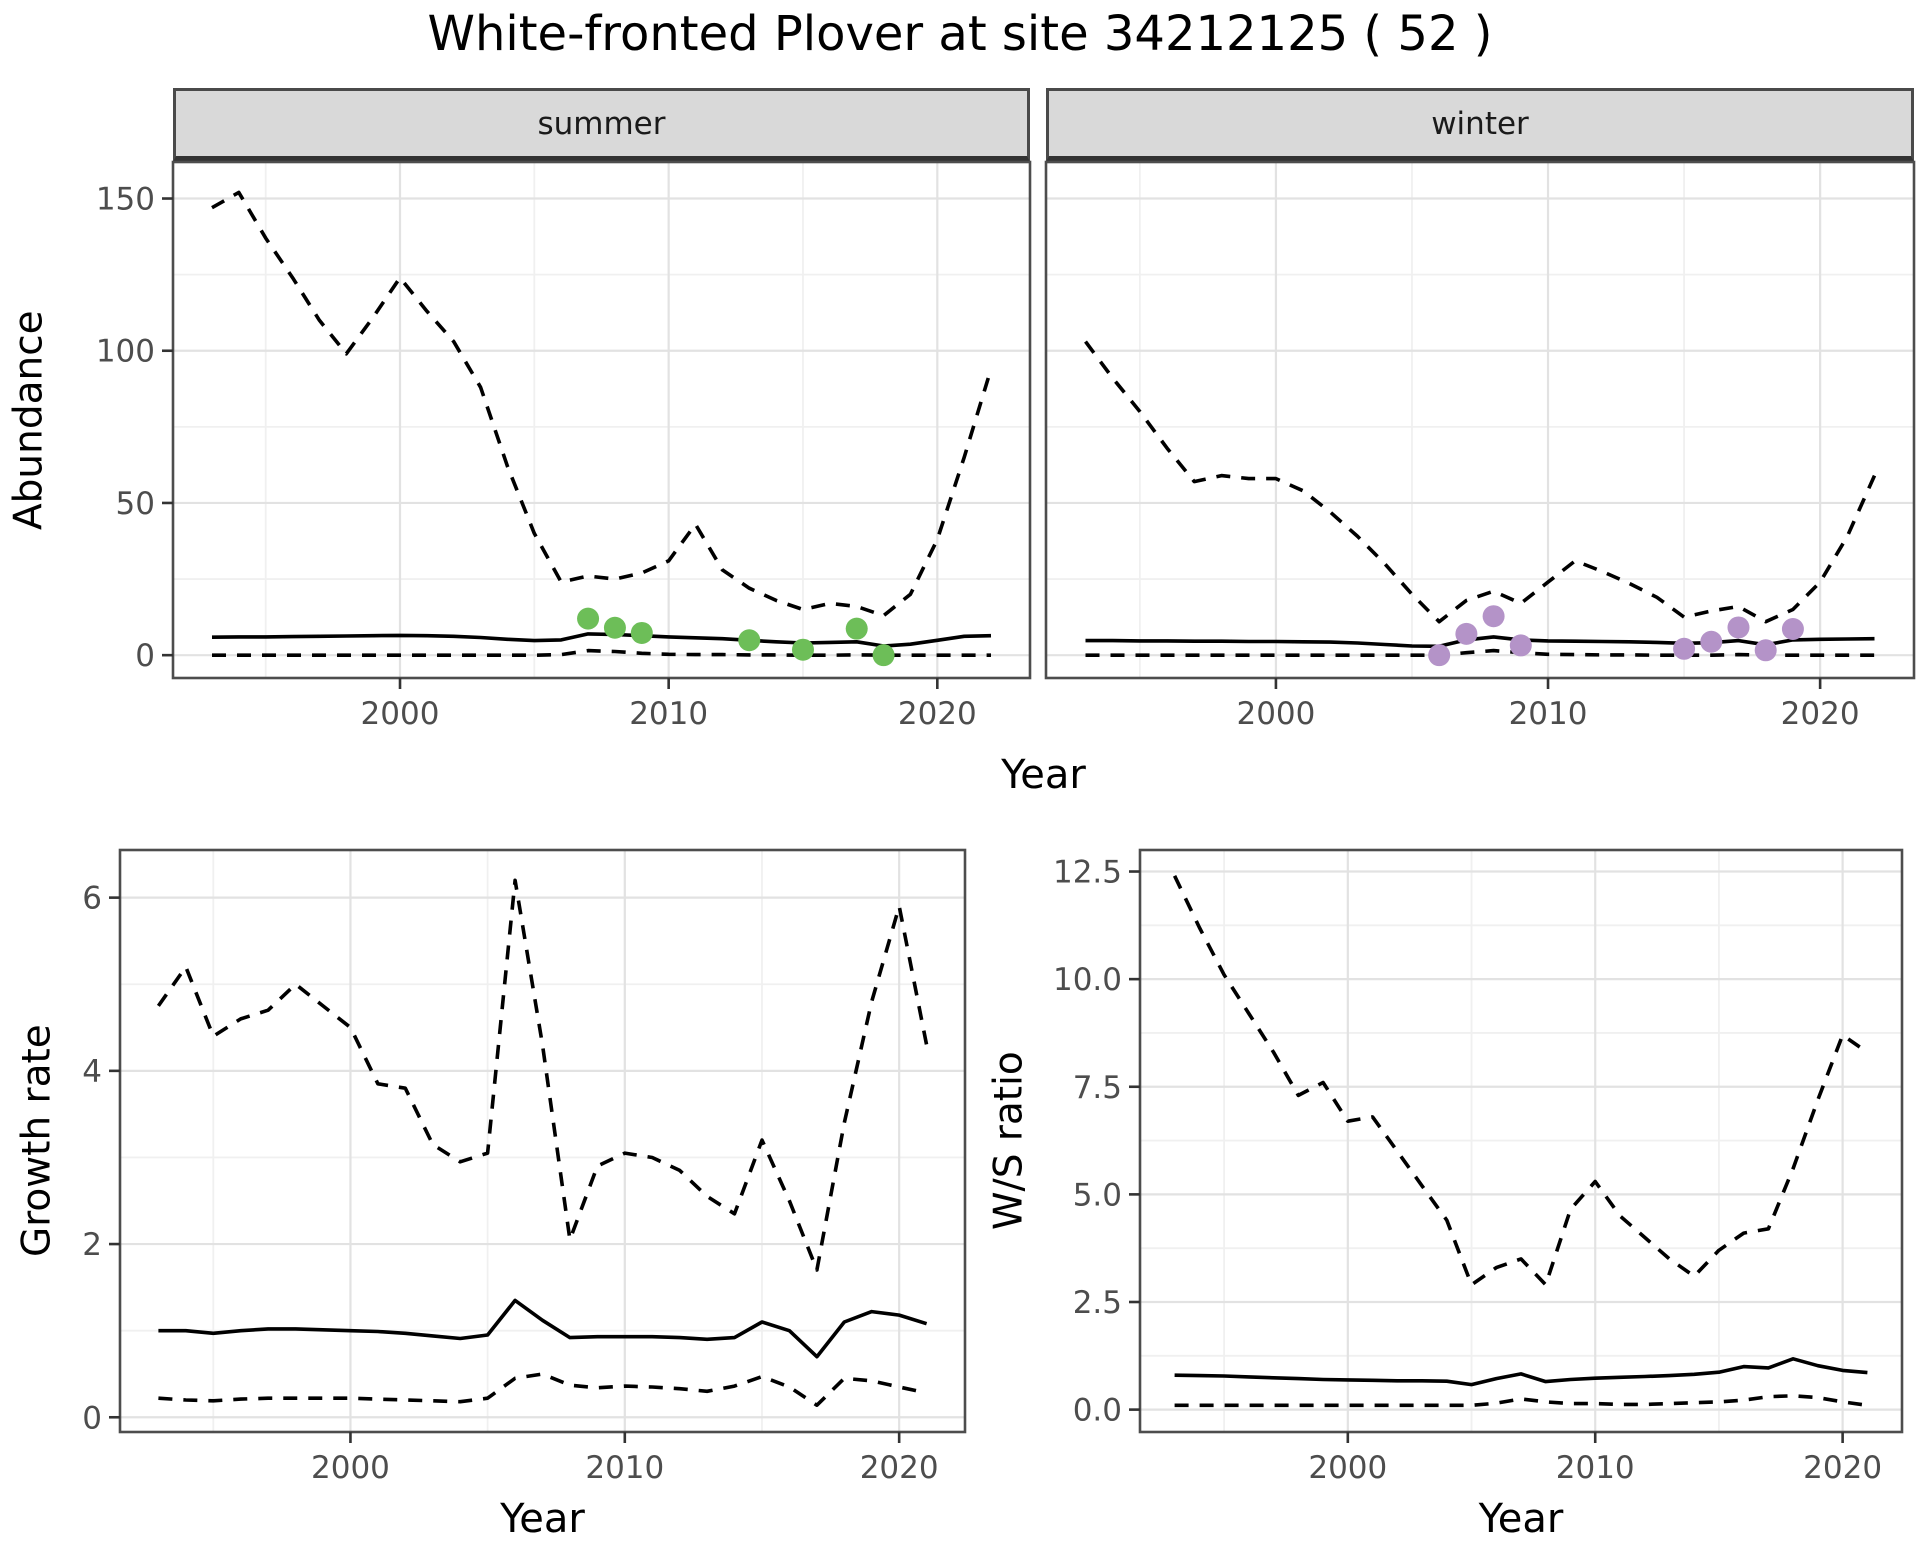 This screenshot has width=1920, height=1560. Describe the element at coordinates (1480, 653) in the screenshot. I see `winter-lower-ci-line` at that location.